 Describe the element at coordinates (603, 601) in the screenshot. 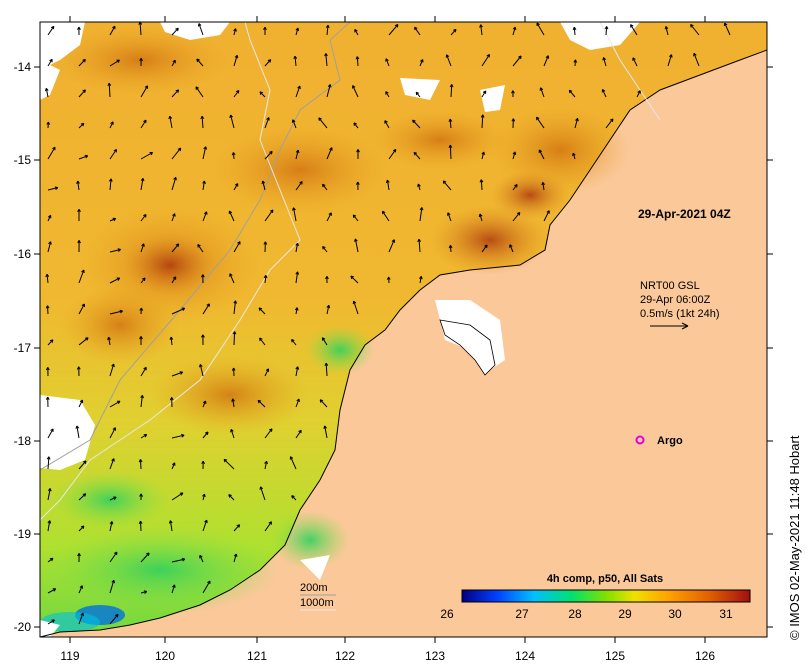

I see `colorbar: 4h comp, p50, All Sats 26 27 28 29 30 31` at that location.